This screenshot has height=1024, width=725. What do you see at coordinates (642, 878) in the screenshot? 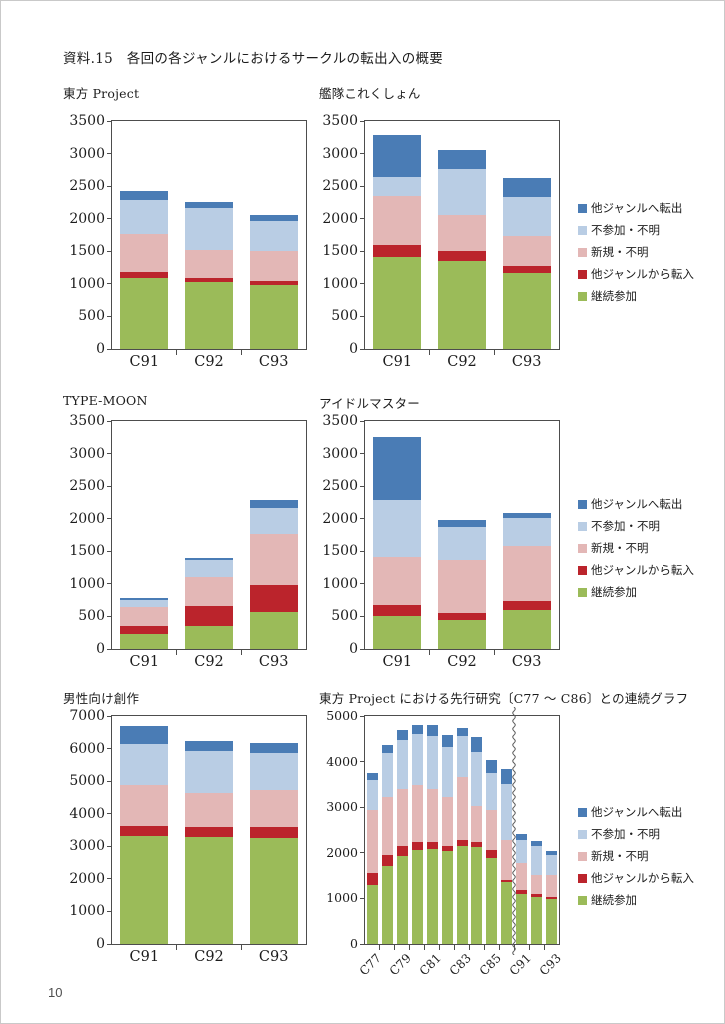
I see `legend-label: 他ジャンルから転入` at bounding box center [642, 878].